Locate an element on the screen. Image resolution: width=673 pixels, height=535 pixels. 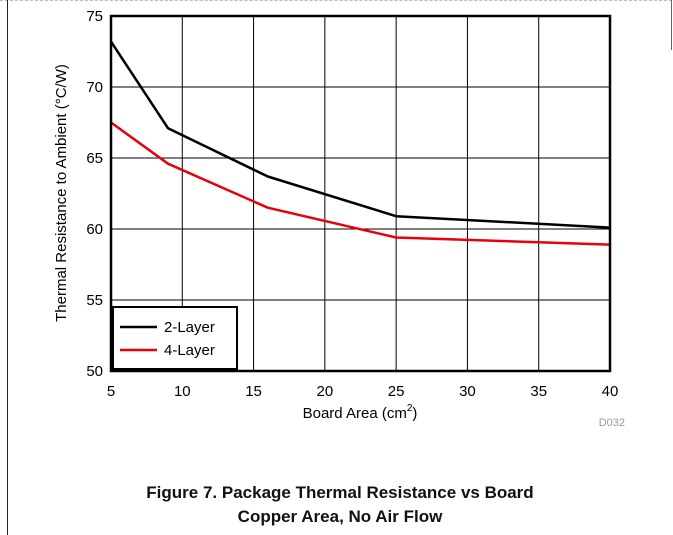
caption-line-2: Copper Area, No Air Flow is located at coordinates (340, 516).